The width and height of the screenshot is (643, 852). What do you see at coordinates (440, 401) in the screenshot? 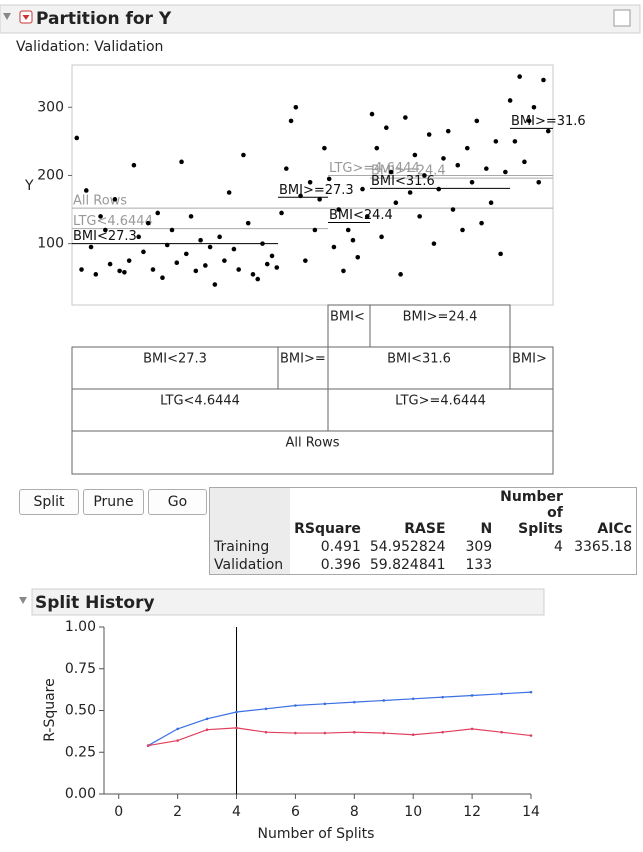
I see `tree-node-label: LTG>=4.6444` at bounding box center [440, 401].